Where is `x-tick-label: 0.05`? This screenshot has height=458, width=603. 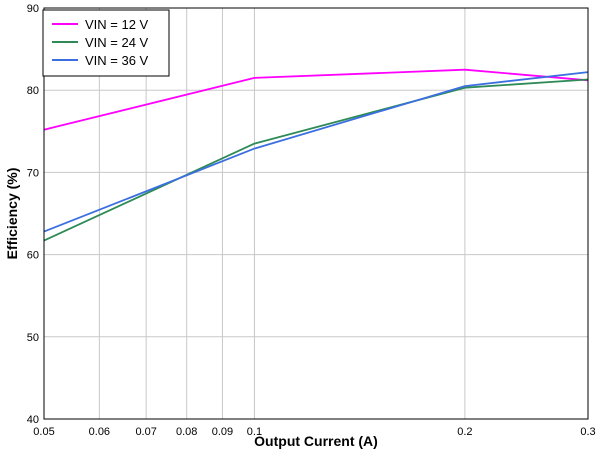
x-tick-label: 0.05 is located at coordinates (43, 432).